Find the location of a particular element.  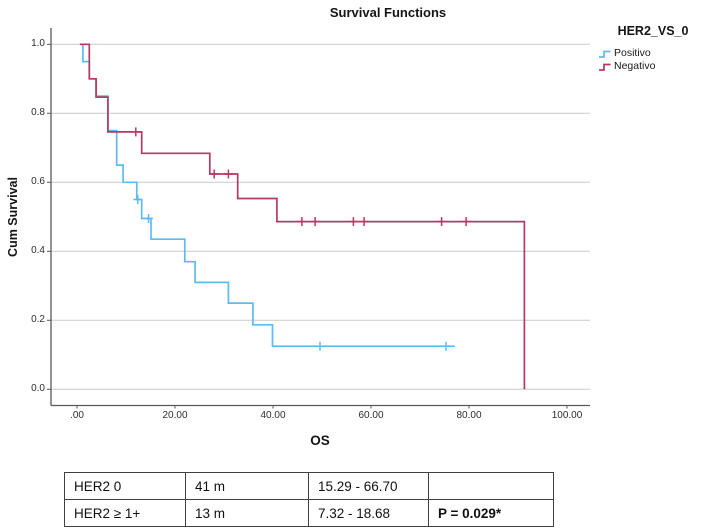

x-tick-label: 20.00 is located at coordinates (175, 415).